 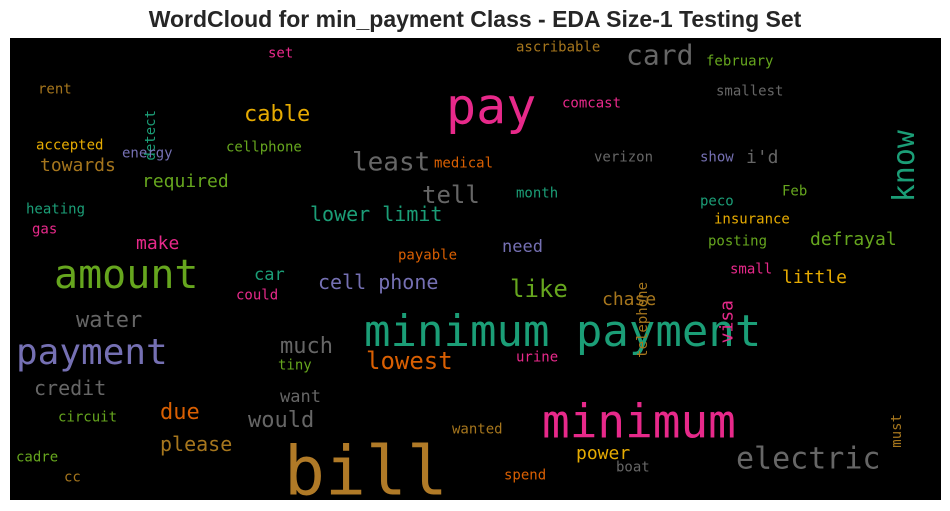 What do you see at coordinates (157, 243) in the screenshot?
I see `word-make: make` at bounding box center [157, 243].